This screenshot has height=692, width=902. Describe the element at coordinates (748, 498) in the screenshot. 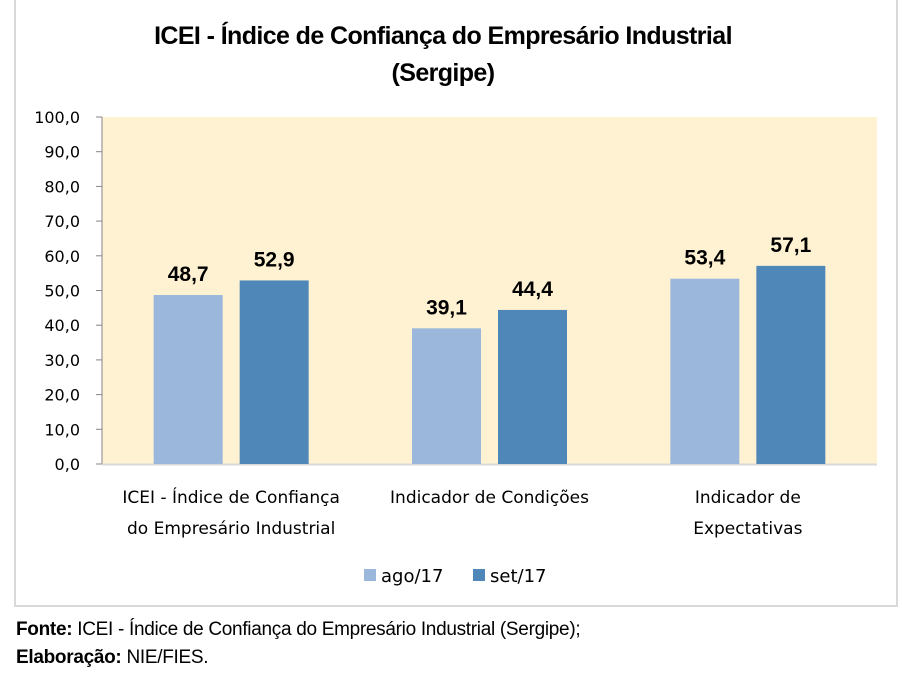

I see `x-tick-label: Indicador de` at that location.